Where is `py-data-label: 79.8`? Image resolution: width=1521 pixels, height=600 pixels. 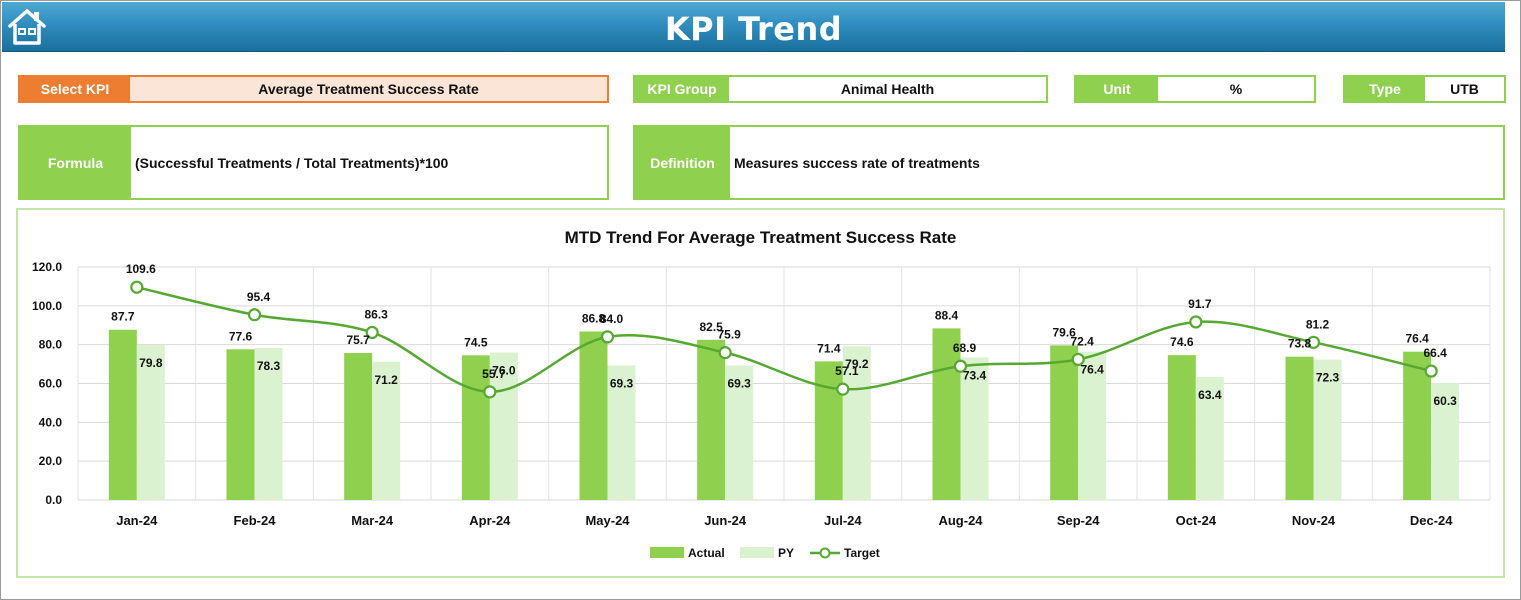
py-data-label: 79.8 is located at coordinates (151, 363).